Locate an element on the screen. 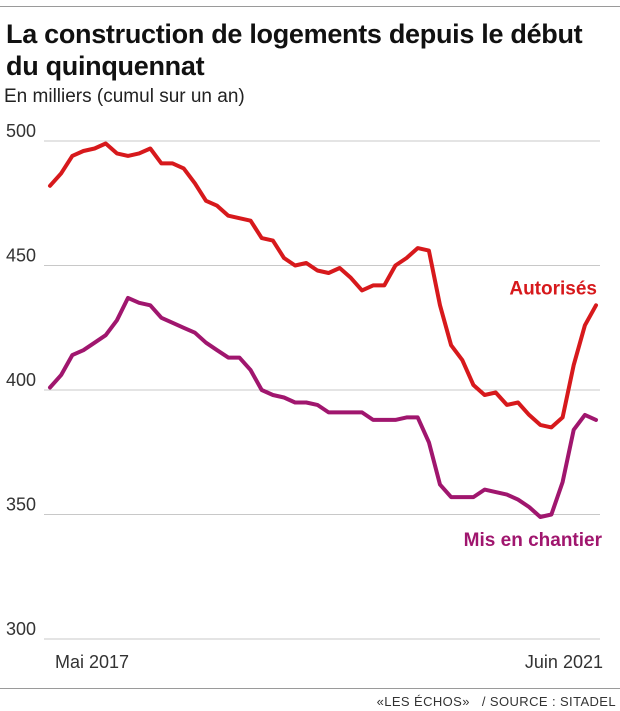 This screenshot has height=711, width=620. x-axis-tick-labels: Mai 2017 Juin 2021 is located at coordinates (329, 662).